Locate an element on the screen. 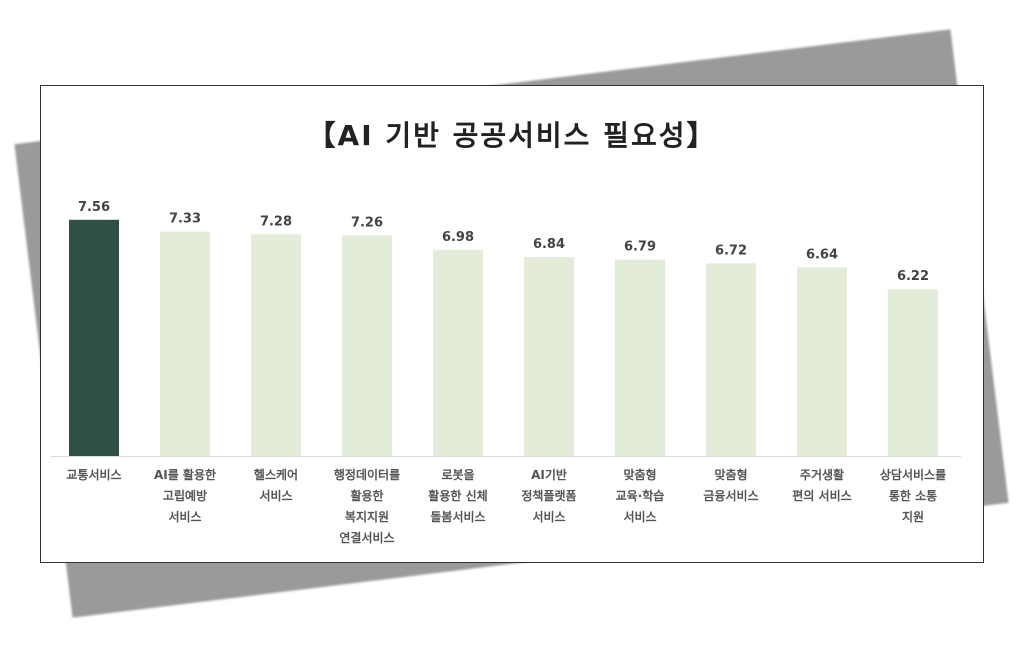 Image resolution: width=1024 pixels, height=648 pixels. category-label: 주거생활 is located at coordinates (822, 474).